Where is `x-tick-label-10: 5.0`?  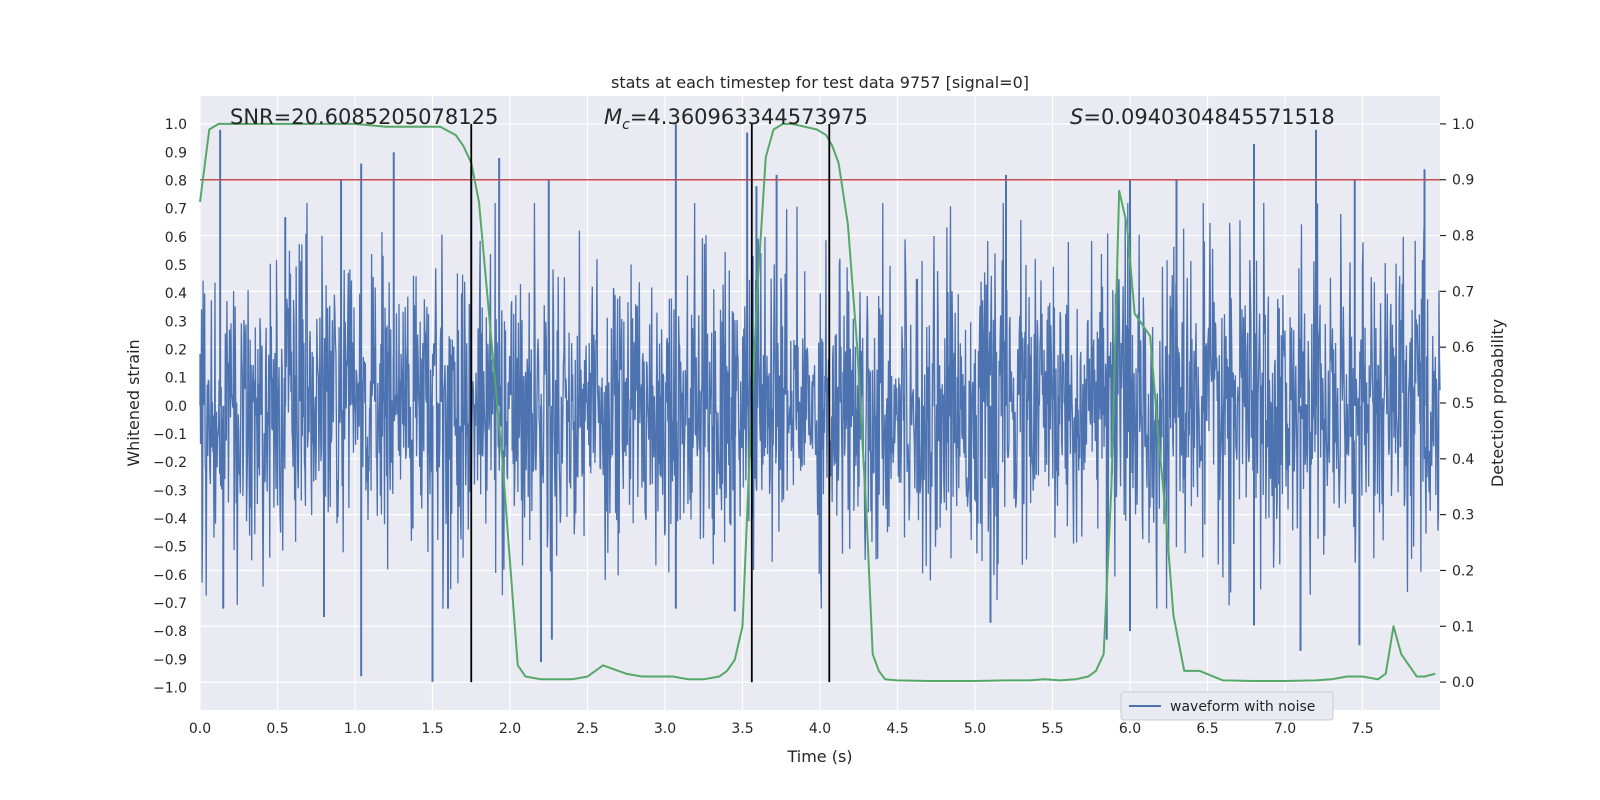
x-tick-label-10: 5.0 is located at coordinates (975, 729).